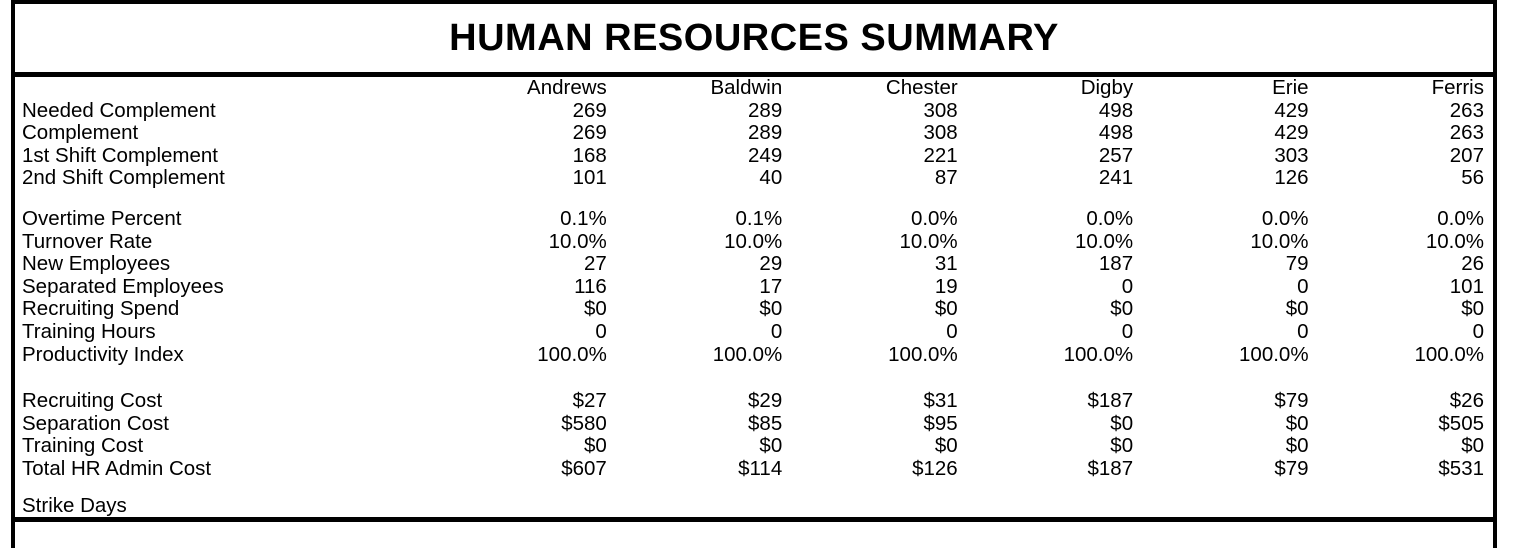 The height and width of the screenshot is (548, 1532). What do you see at coordinates (754, 40) in the screenshot?
I see `title-bar: HUMAN RESOURCES SUMMARY` at bounding box center [754, 40].